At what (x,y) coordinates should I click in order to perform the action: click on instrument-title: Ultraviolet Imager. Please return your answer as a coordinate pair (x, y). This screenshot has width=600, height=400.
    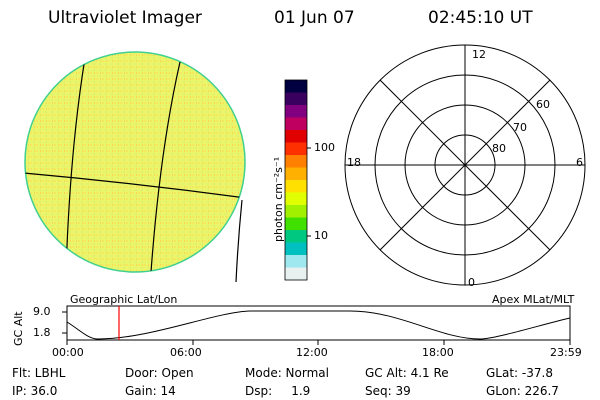
    Looking at the image, I should click on (125, 18).